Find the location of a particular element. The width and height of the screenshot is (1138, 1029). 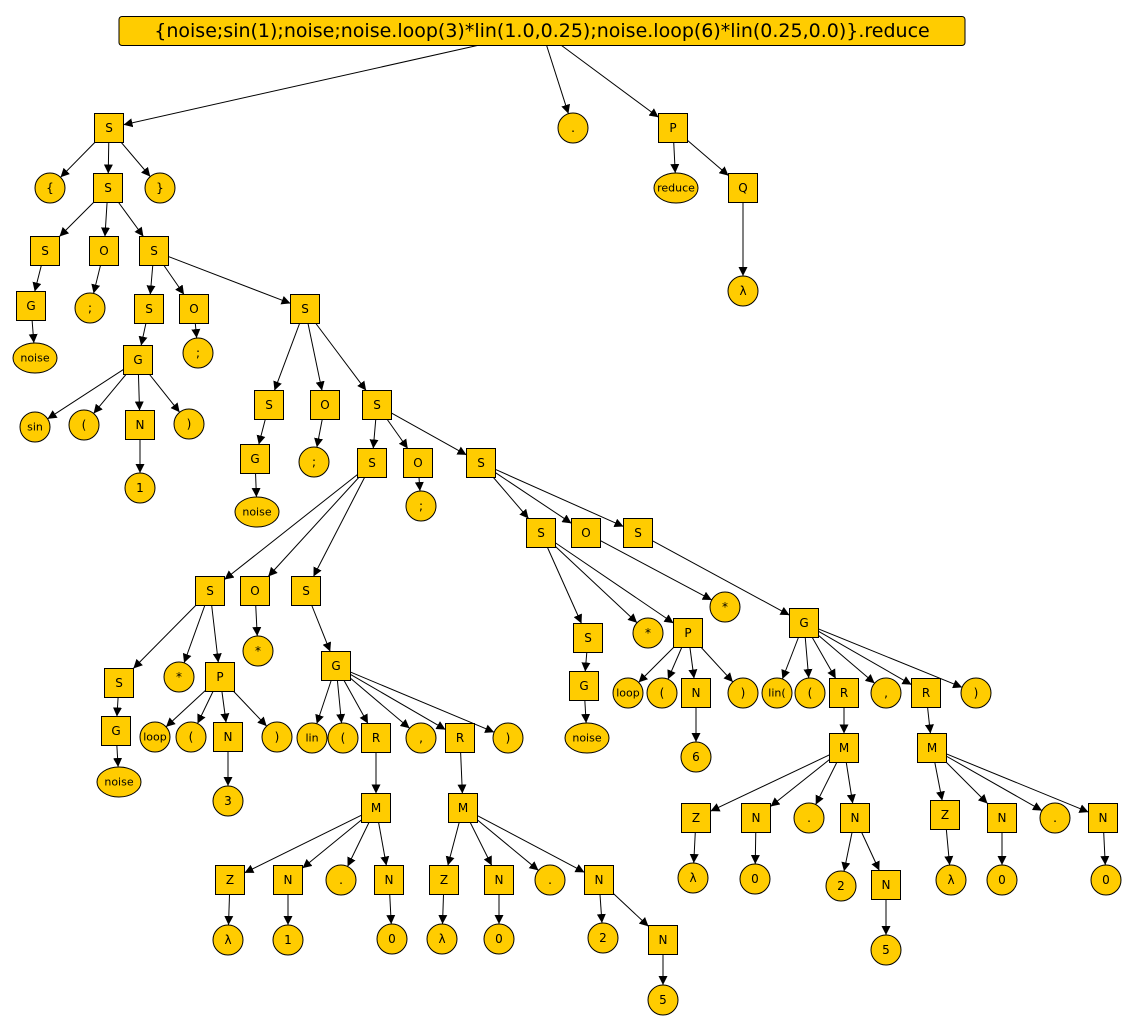

node-s1: S is located at coordinates (109, 128).